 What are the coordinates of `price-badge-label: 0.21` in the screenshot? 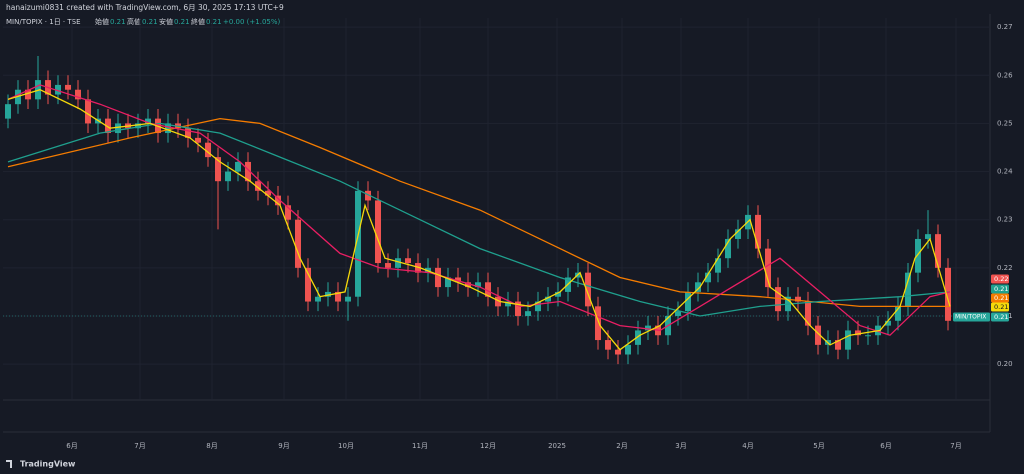 It's located at (1001, 298).